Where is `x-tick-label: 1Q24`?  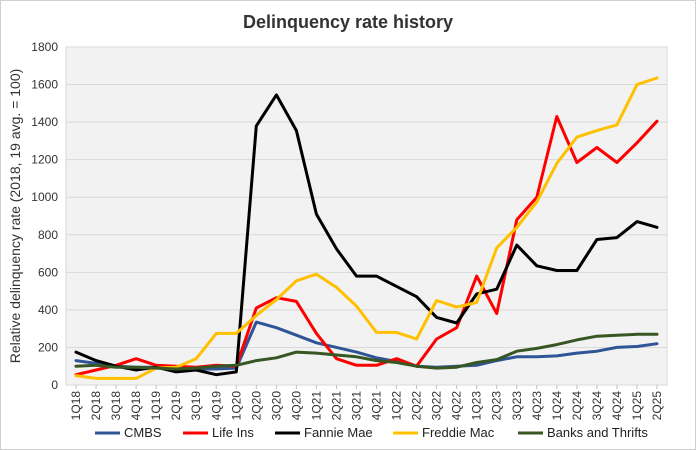
x-tick-label: 1Q24 is located at coordinates (557, 406).